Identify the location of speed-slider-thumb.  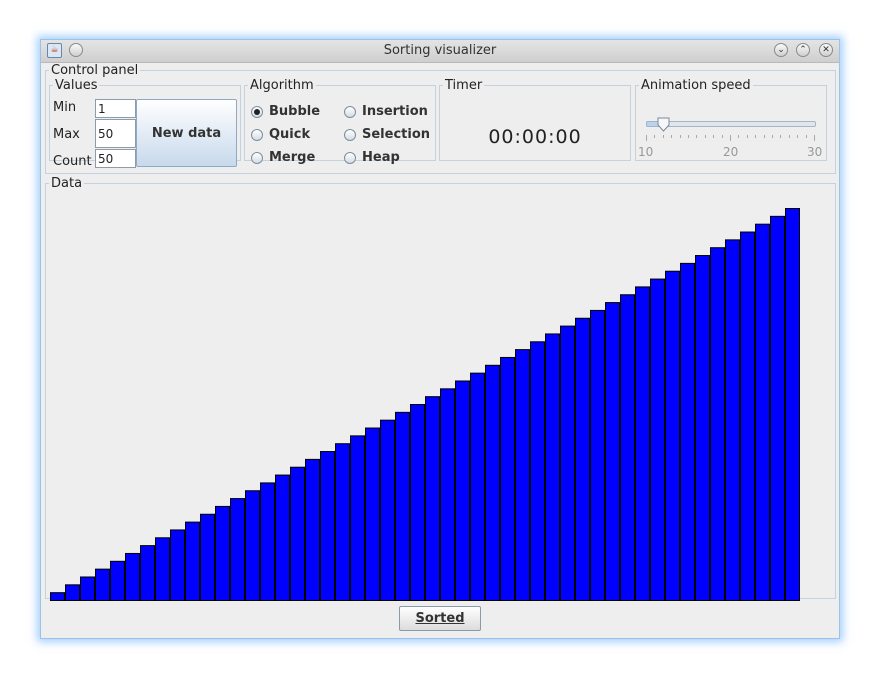
(663, 124).